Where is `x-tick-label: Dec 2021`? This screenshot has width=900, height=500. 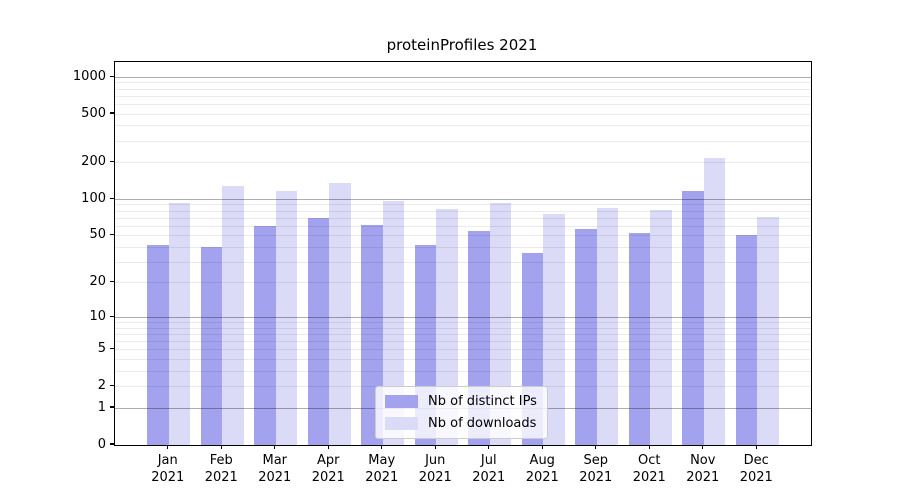 x-tick-label: Dec 2021 is located at coordinates (756, 469).